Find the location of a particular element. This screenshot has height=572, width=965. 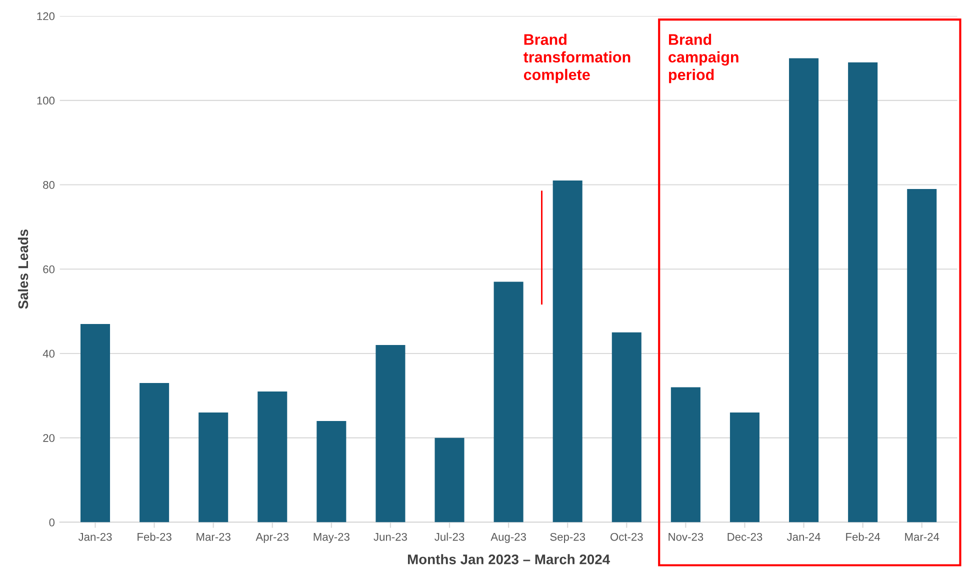

y-axis-title: Sales Leads is located at coordinates (23, 269).